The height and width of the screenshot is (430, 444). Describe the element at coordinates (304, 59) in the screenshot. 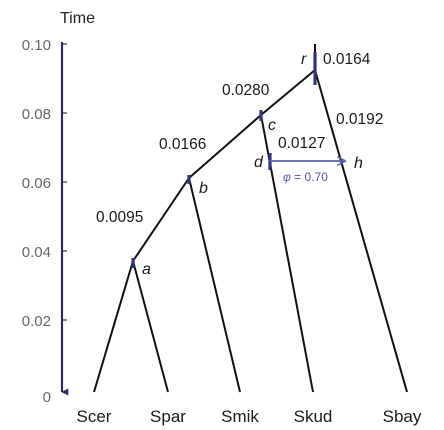

I see `node-label-r: r` at that location.